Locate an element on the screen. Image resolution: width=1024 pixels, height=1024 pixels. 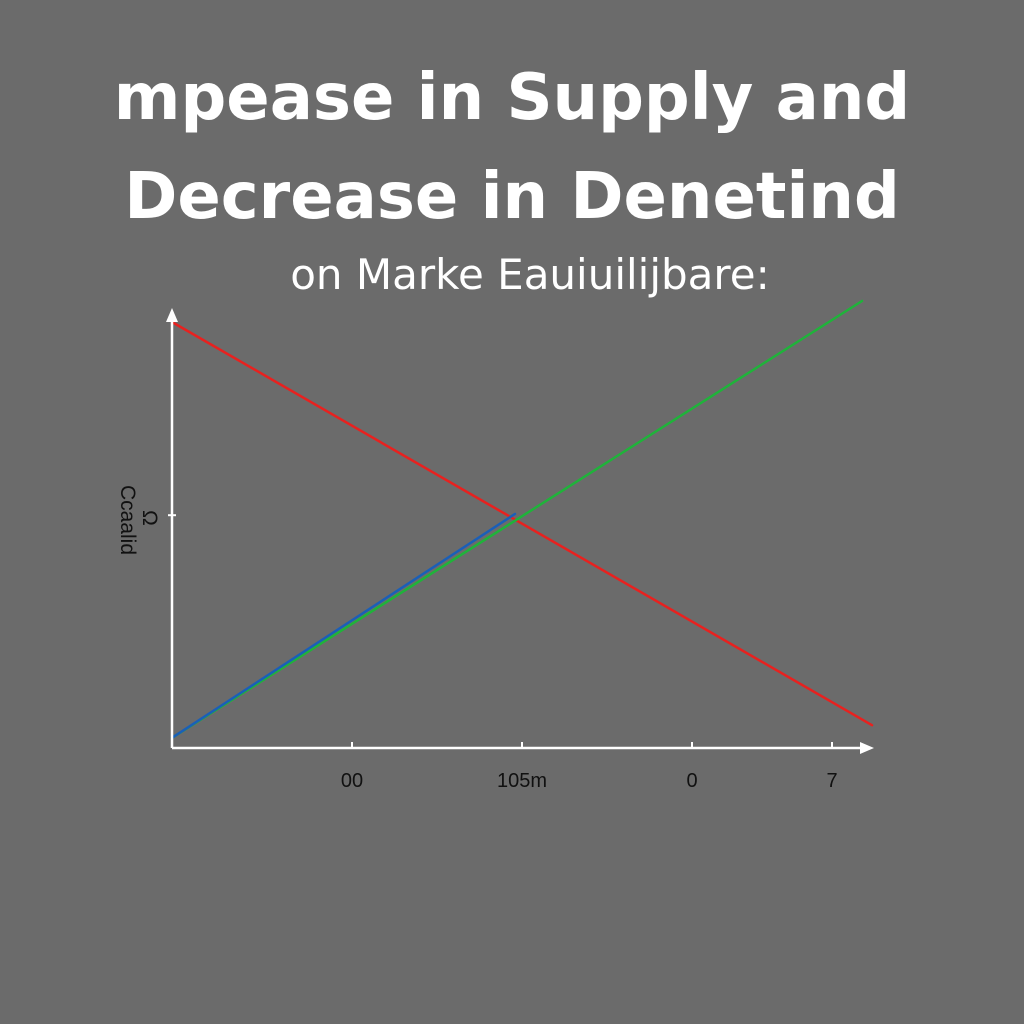
x-axis-arrow-icon is located at coordinates (867, 748).